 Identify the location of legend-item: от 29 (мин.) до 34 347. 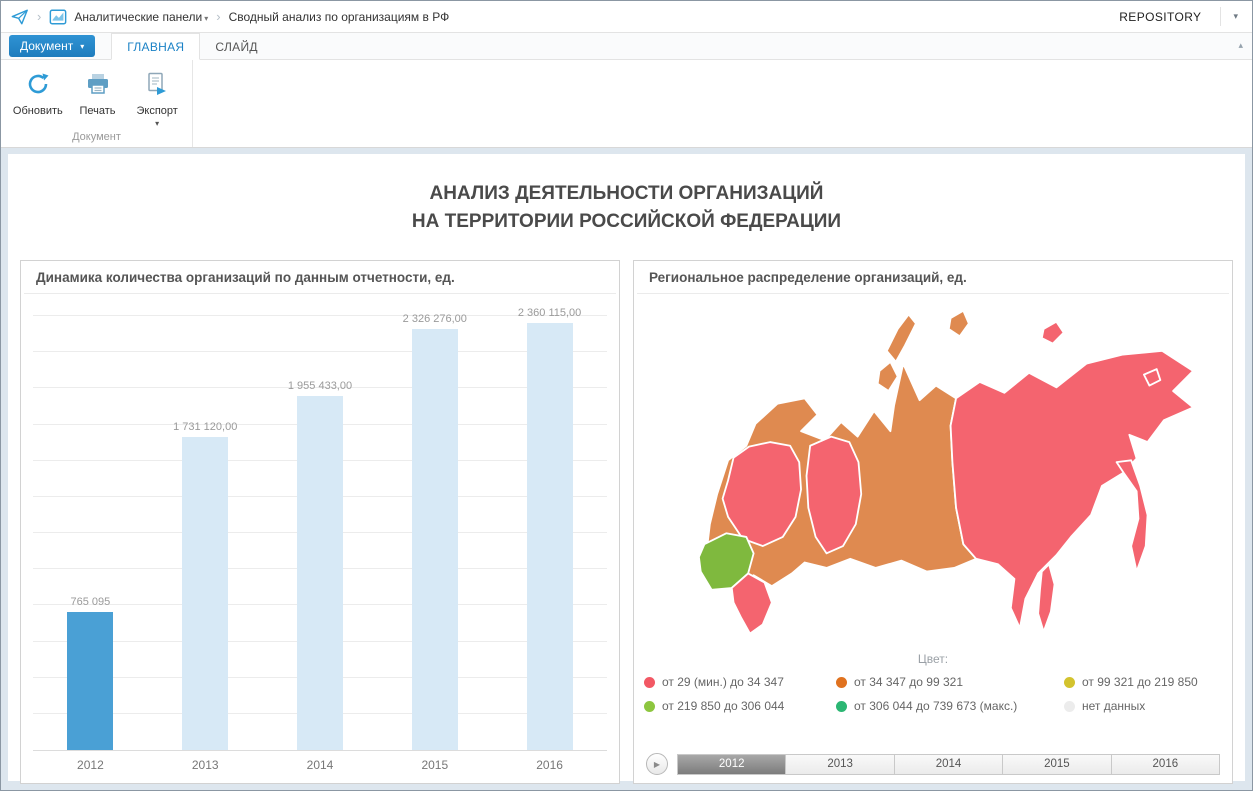
(740, 682).